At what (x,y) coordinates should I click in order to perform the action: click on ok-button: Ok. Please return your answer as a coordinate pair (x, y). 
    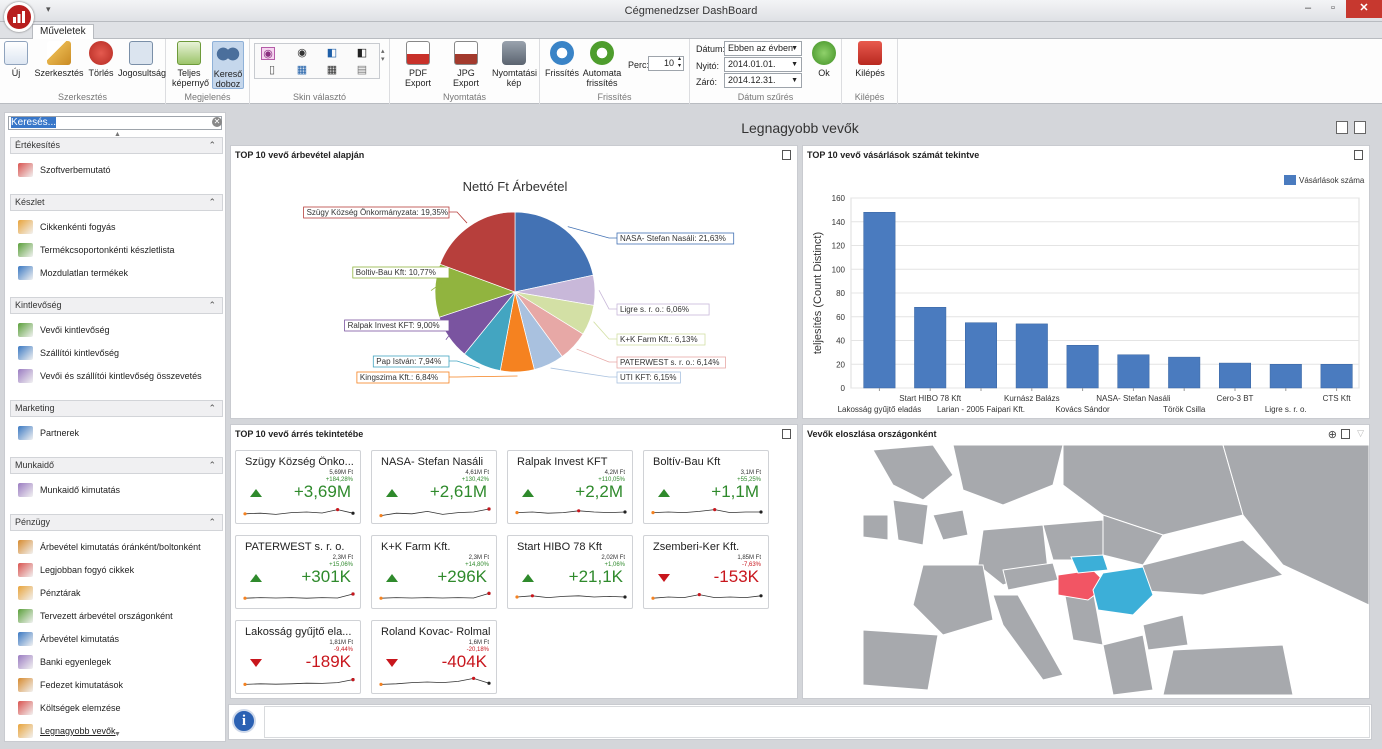
    Looking at the image, I should click on (824, 59).